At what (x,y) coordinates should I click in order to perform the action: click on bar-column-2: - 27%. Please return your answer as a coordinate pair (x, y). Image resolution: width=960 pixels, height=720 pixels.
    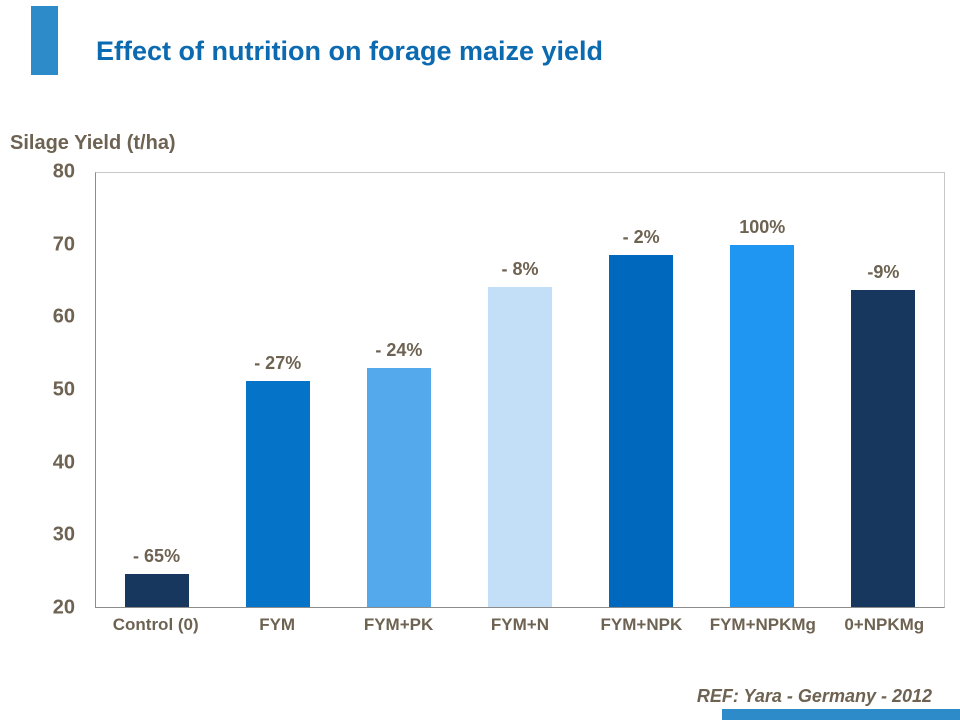
    Looking at the image, I should click on (277, 390).